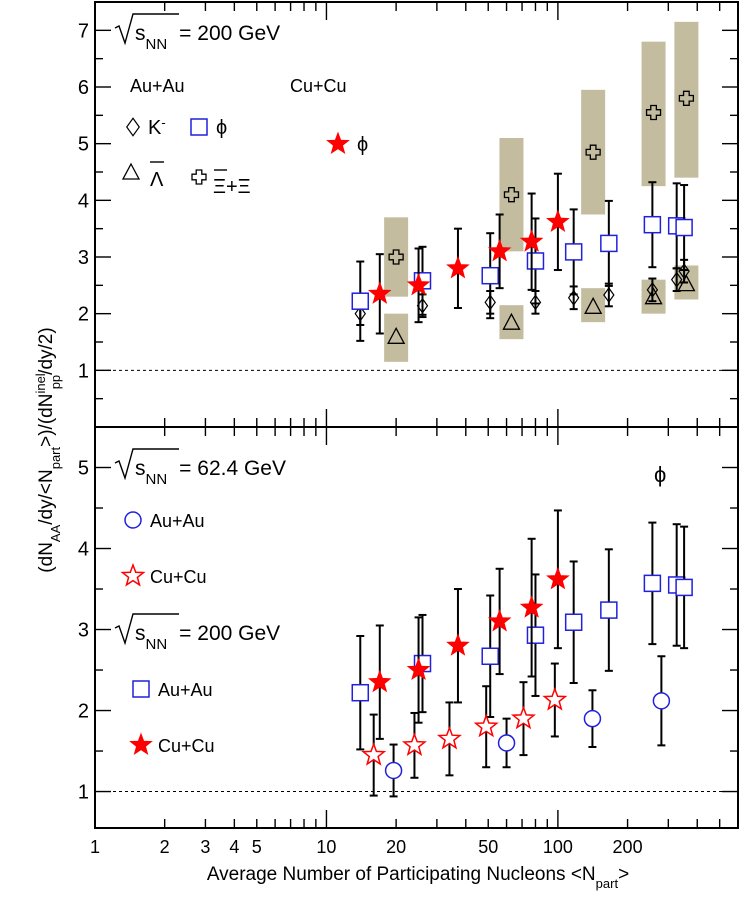 This screenshot has width=748, height=898. I want to click on top-ytick-label: 3, so click(83, 258).